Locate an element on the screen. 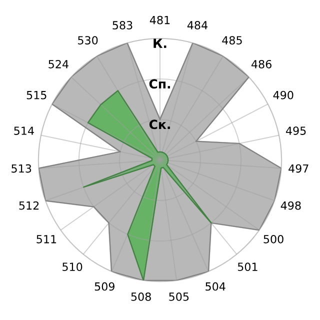  spoke-label: 524 is located at coordinates (58, 64).